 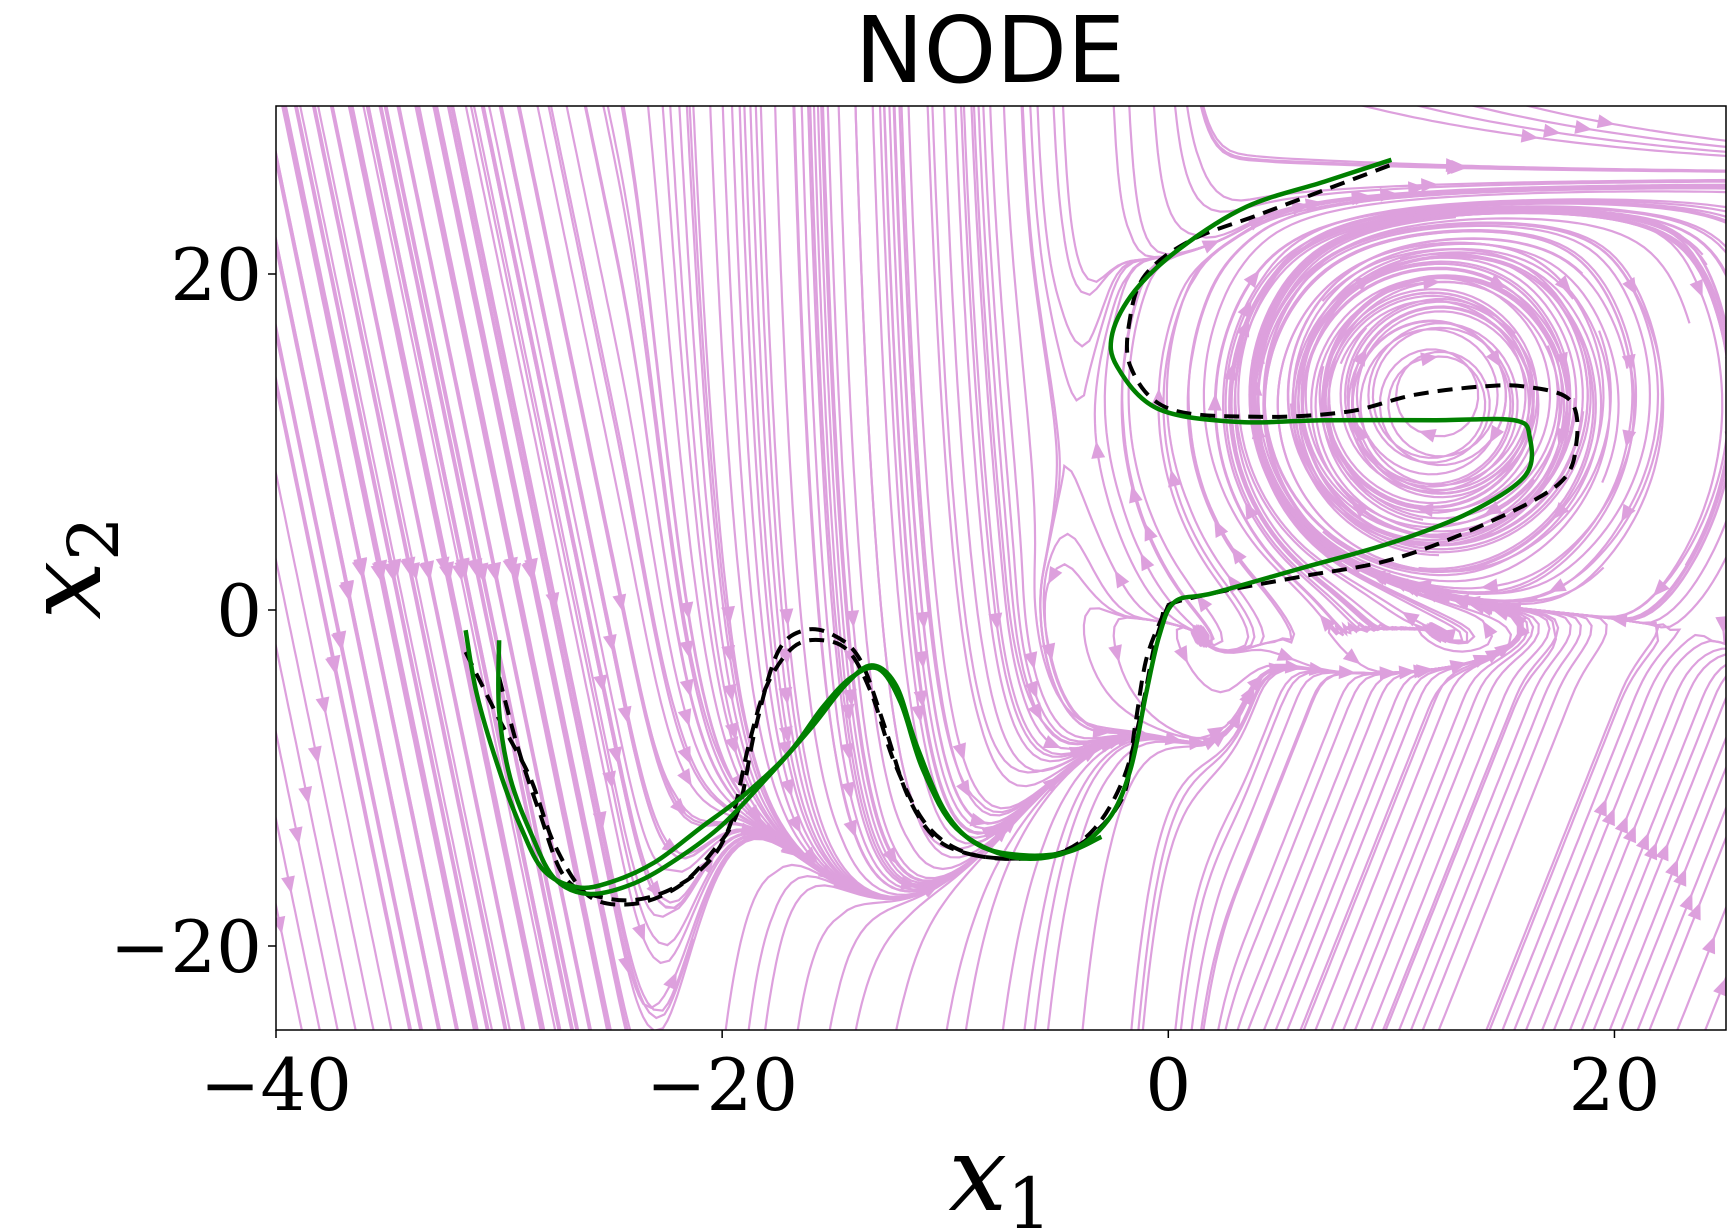 What do you see at coordinates (799, 768) in the screenshot?
I see `reproduced-trajectory` at bounding box center [799, 768].